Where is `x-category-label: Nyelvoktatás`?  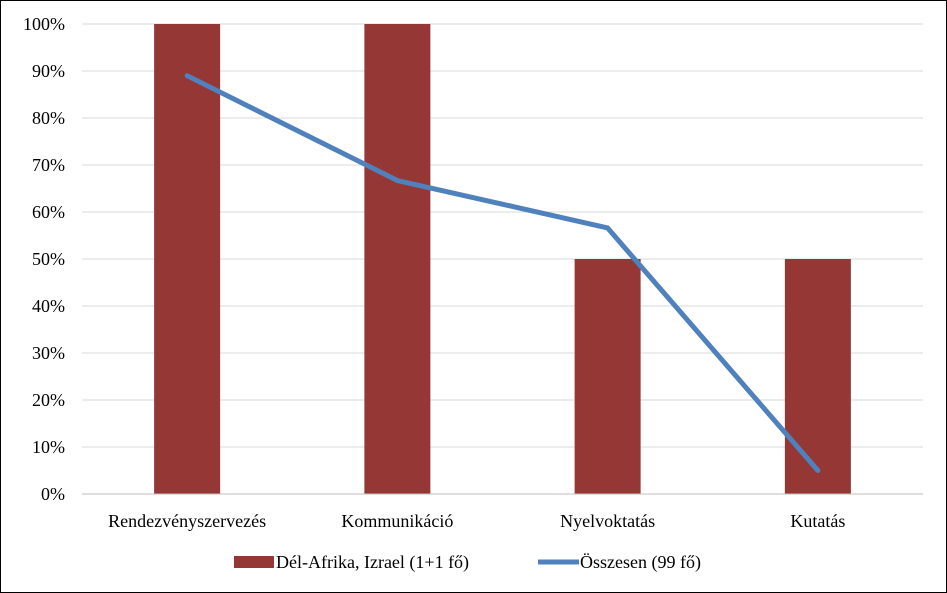
x-category-label: Nyelvoktatás is located at coordinates (607, 521).